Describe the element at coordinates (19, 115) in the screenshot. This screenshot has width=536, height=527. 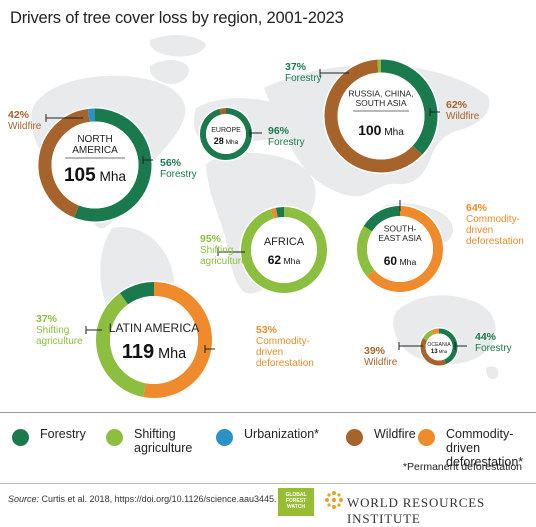
I see `callout-percent: 42%` at that location.